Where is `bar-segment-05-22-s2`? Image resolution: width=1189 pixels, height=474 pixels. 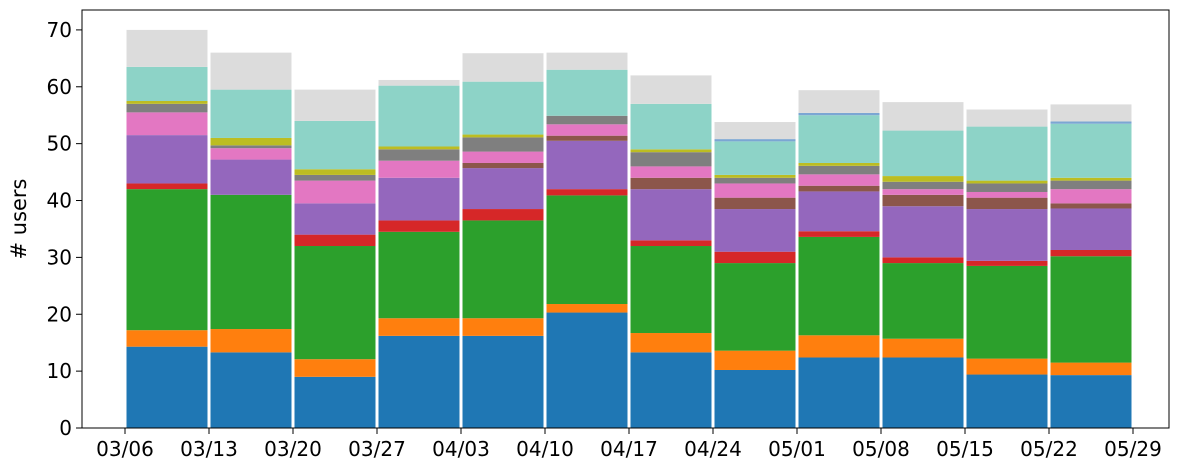 bar-segment-05-22-s2 is located at coordinates (1091, 309).